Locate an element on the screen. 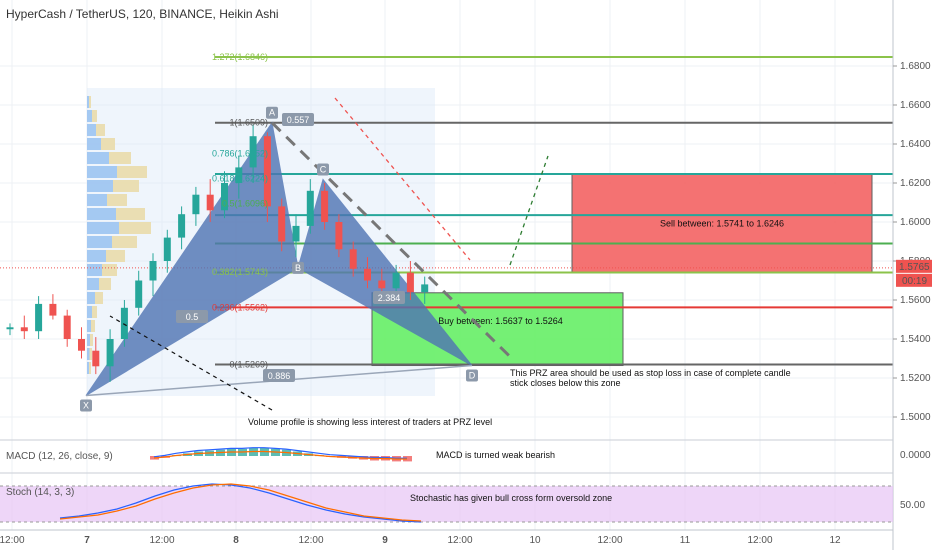  time-tick-label: 10 is located at coordinates (535, 540).